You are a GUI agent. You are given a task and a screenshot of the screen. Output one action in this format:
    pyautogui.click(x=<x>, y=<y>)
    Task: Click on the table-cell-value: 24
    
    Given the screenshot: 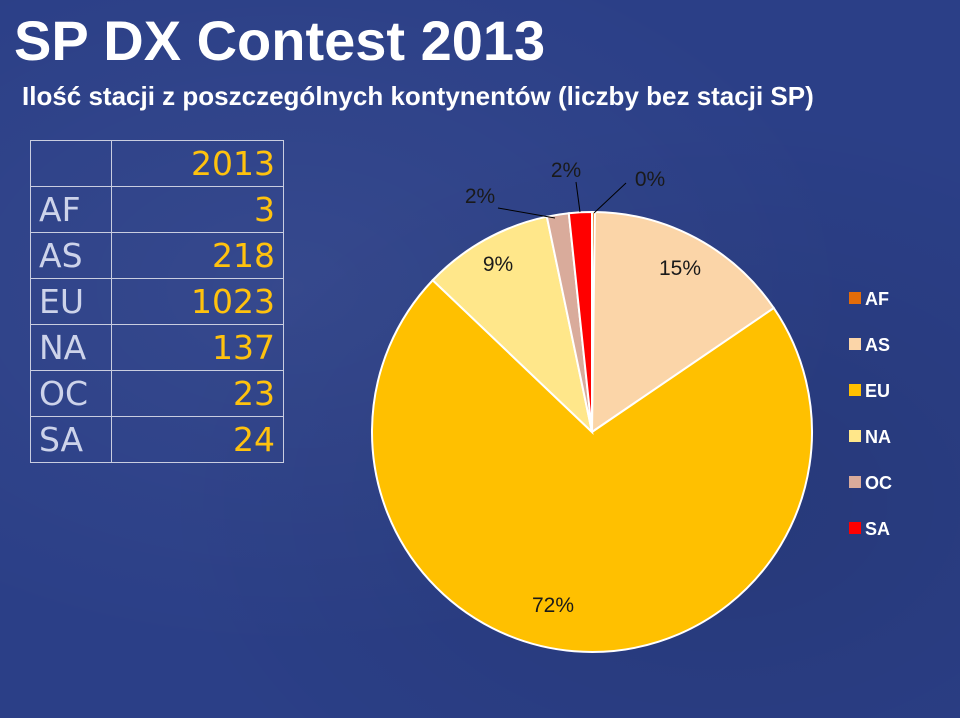 What is the action you would take?
    pyautogui.click(x=197, y=439)
    